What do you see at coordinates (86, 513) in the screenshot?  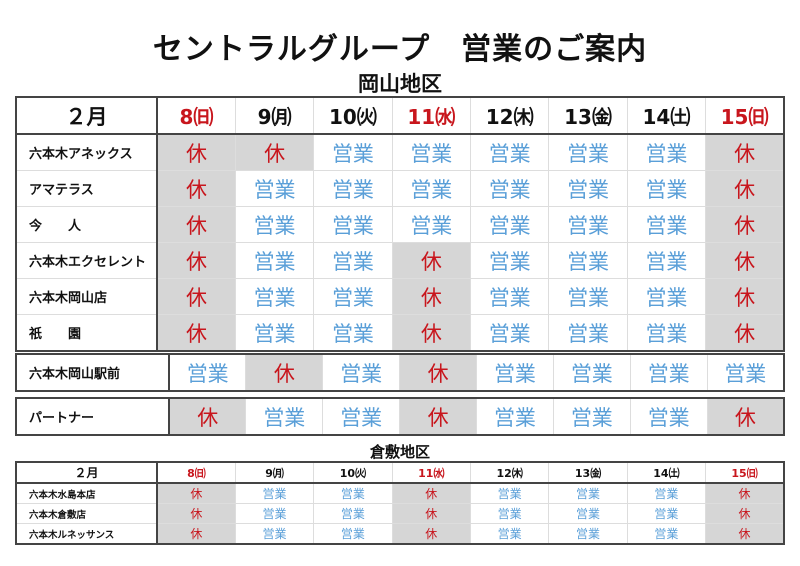 I see `store-name: 六本木倉敷店` at bounding box center [86, 513].